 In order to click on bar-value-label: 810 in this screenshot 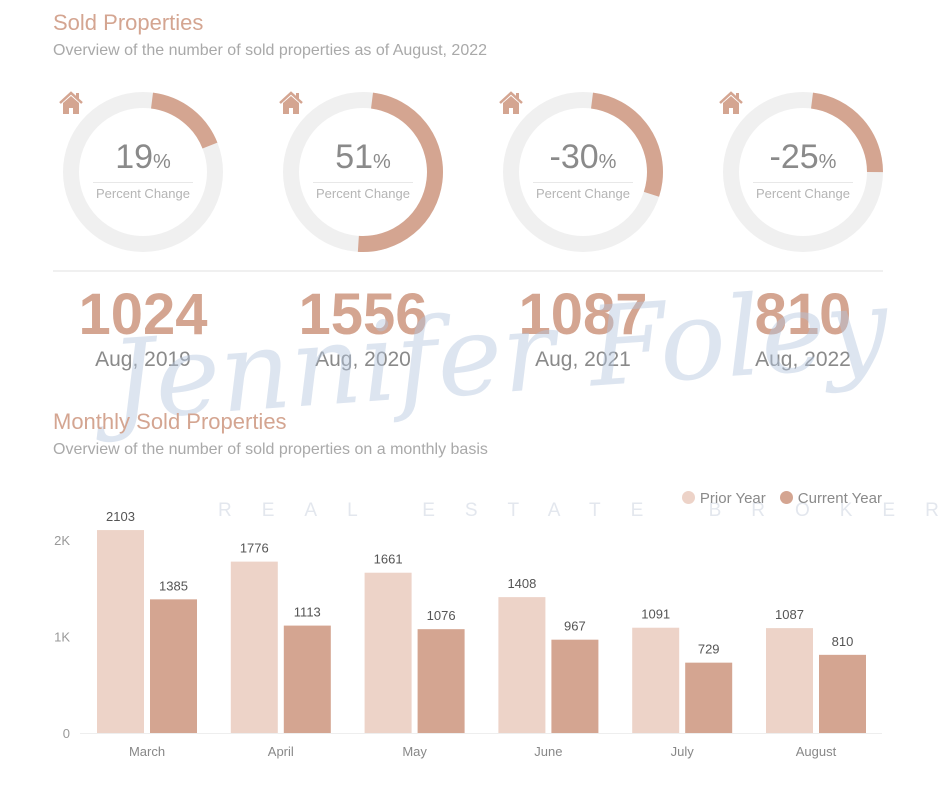, I will do `click(843, 641)`.